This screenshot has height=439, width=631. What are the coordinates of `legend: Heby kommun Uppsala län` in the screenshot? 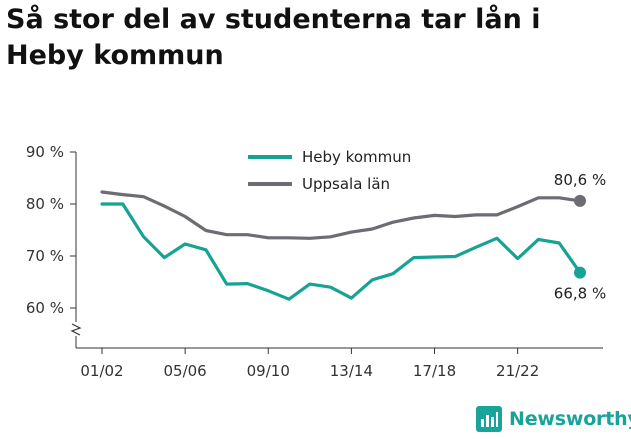 It's located at (329, 170).